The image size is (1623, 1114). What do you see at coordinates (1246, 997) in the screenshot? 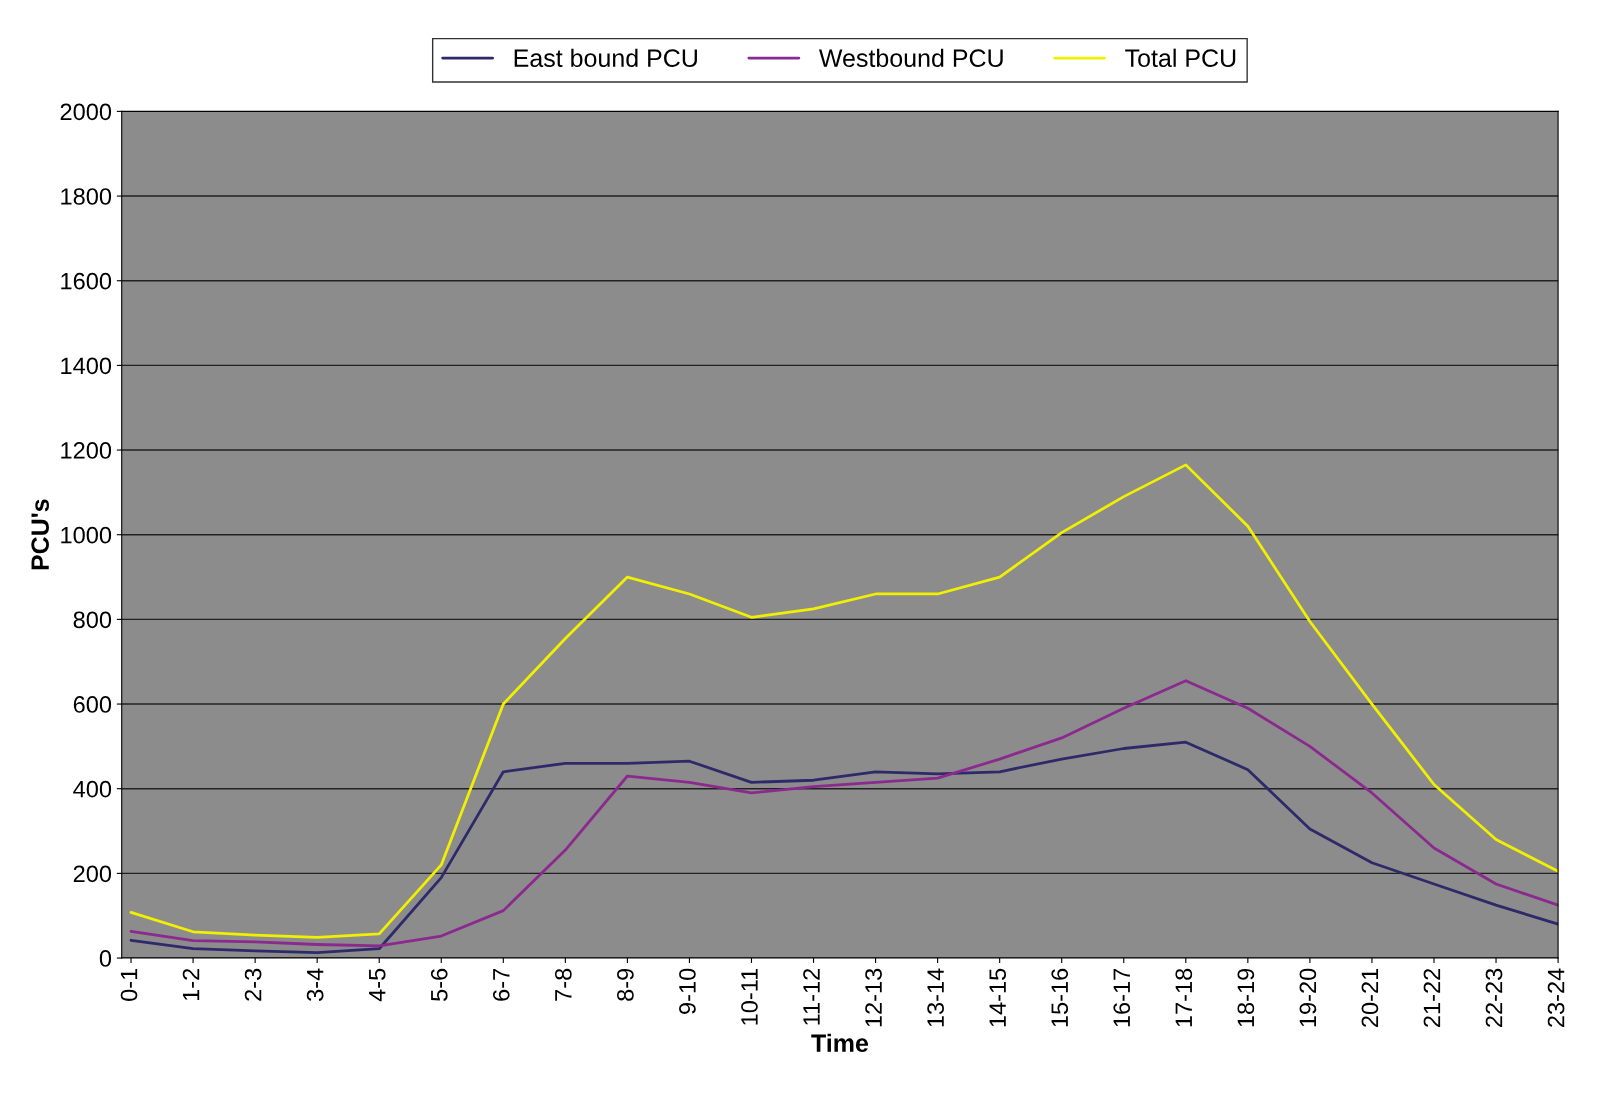
I see `x-tick-label: 18-19` at bounding box center [1246, 997].